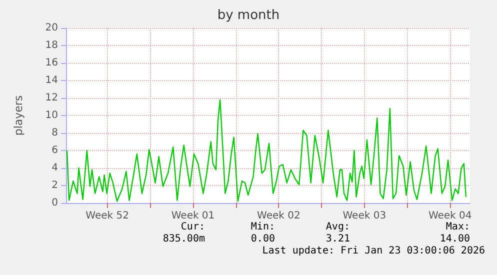 The height and width of the screenshot is (275, 497). What do you see at coordinates (338, 227) in the screenshot?
I see `text: Avg:` at bounding box center [338, 227].